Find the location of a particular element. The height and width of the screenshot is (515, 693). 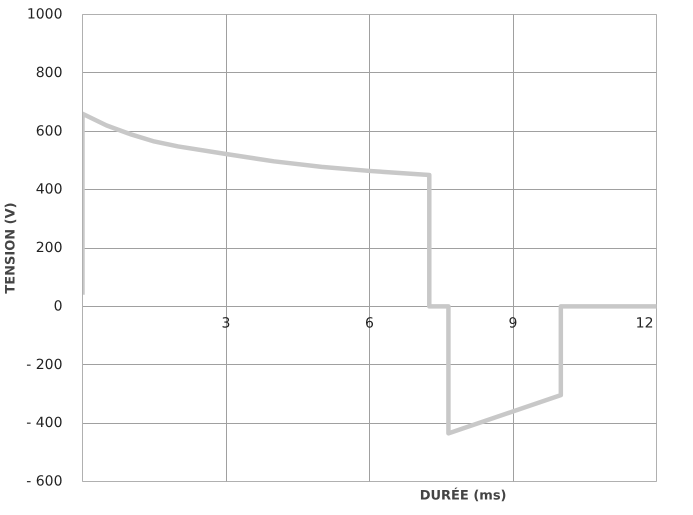

y-tick-label: 1000 is located at coordinates (44, 14).